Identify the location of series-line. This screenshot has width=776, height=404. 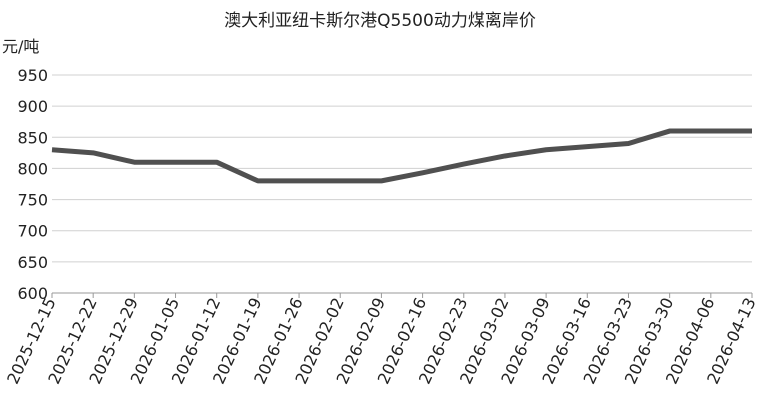
(401, 156).